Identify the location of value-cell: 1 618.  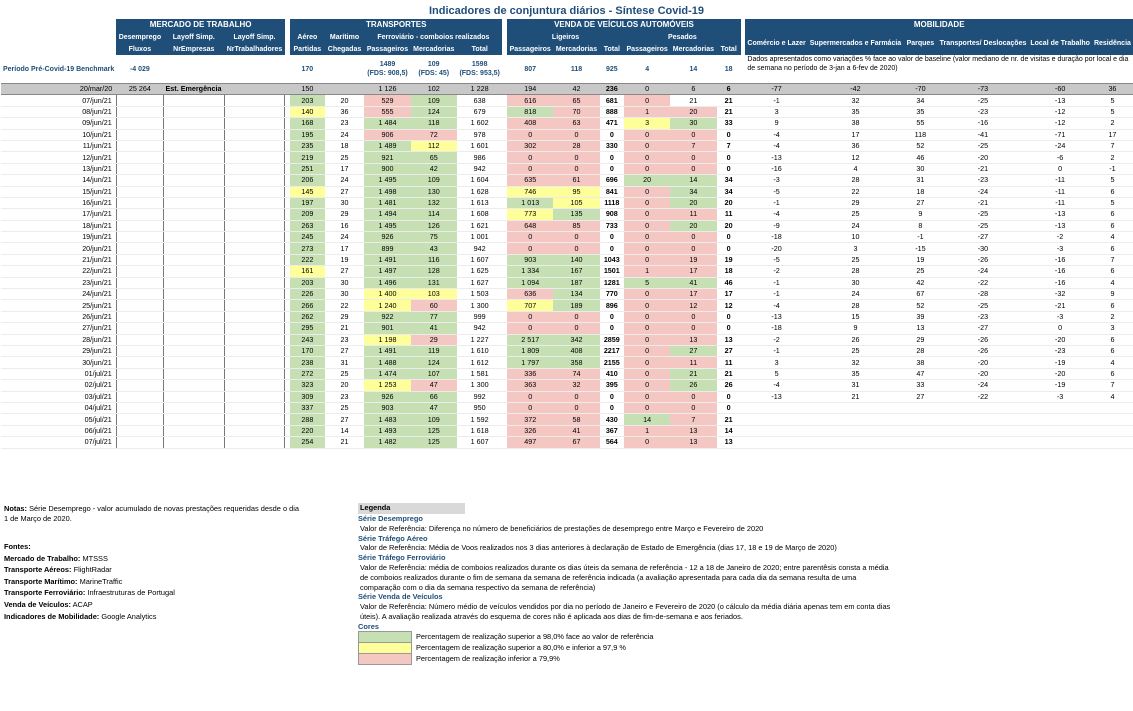
(479, 431).